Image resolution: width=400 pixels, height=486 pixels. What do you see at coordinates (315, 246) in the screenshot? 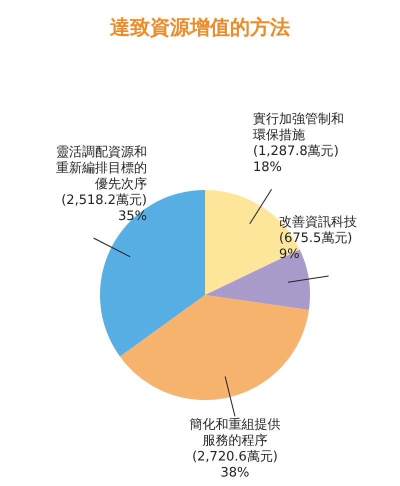
I see `data-label: (675.5萬元) 9%` at bounding box center [315, 246].